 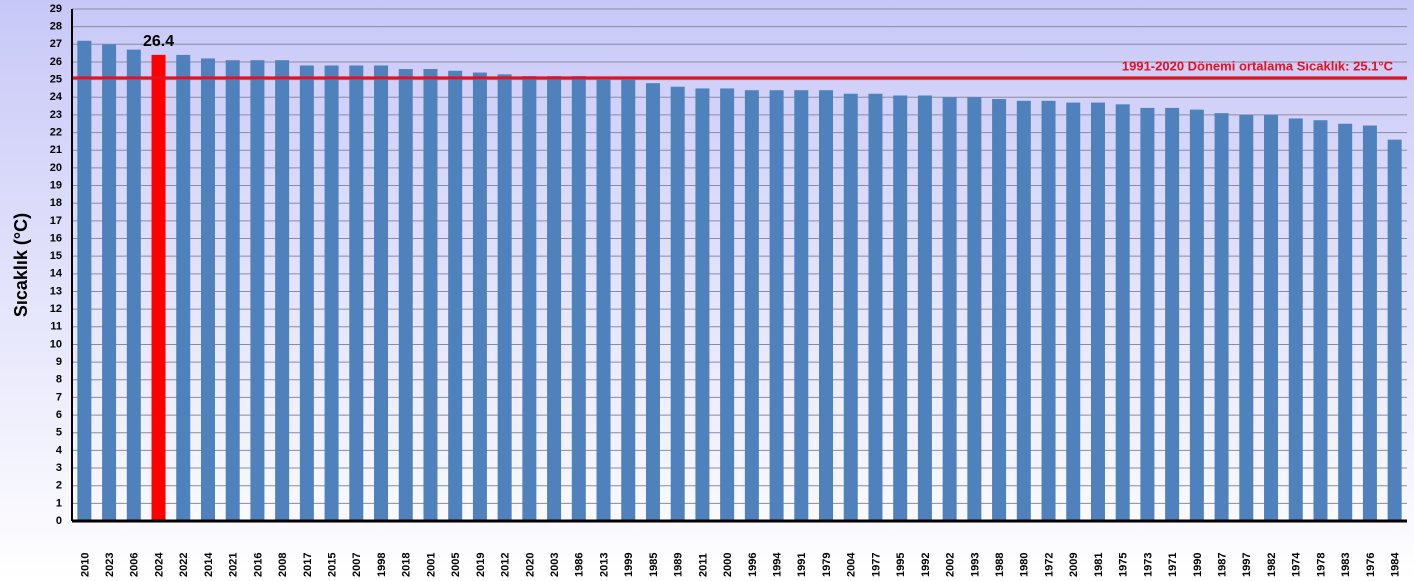 I want to click on x-tick-label: 1986, so click(x=580, y=565).